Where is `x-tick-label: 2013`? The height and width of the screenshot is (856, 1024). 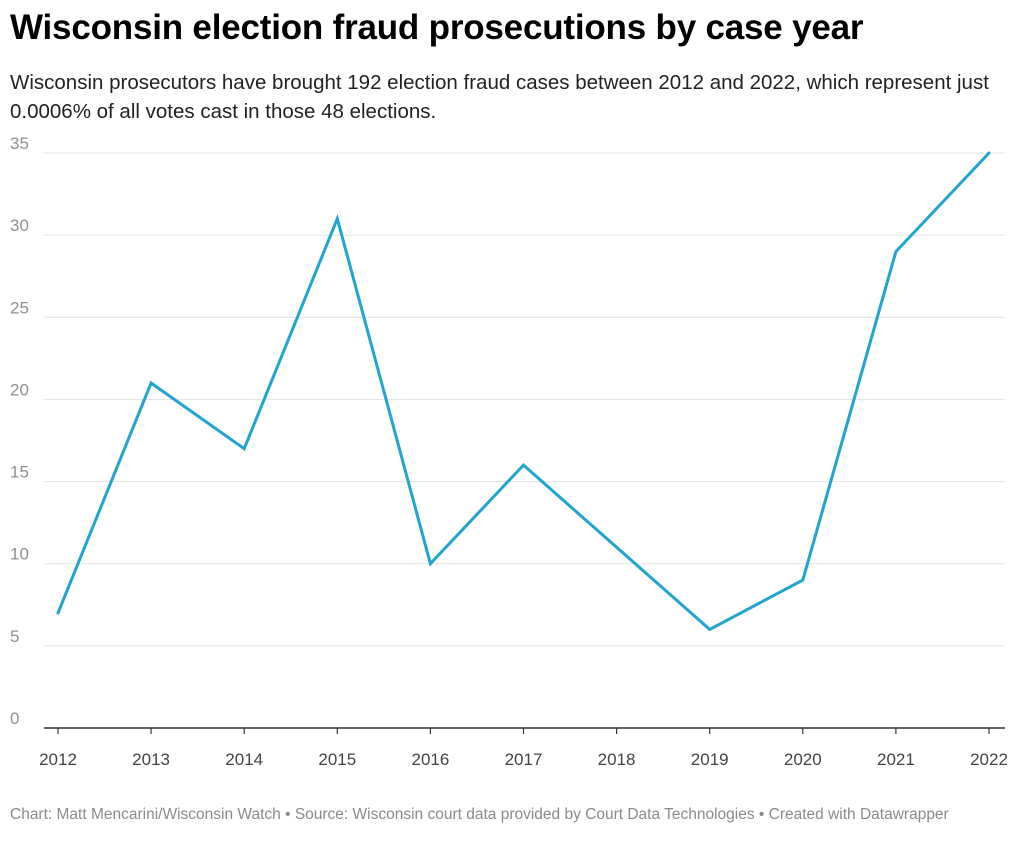 x-tick-label: 2013 is located at coordinates (151, 759).